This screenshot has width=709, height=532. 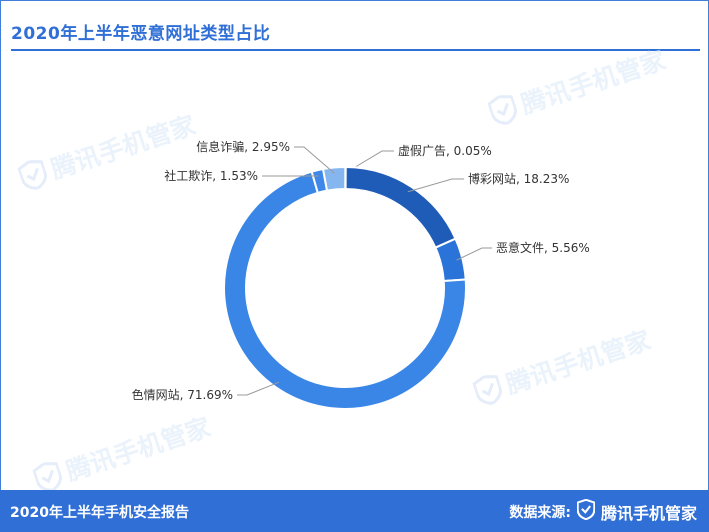 What do you see at coordinates (211, 175) in the screenshot?
I see `slice-label: 社工欺诈, 1.53%` at bounding box center [211, 175].